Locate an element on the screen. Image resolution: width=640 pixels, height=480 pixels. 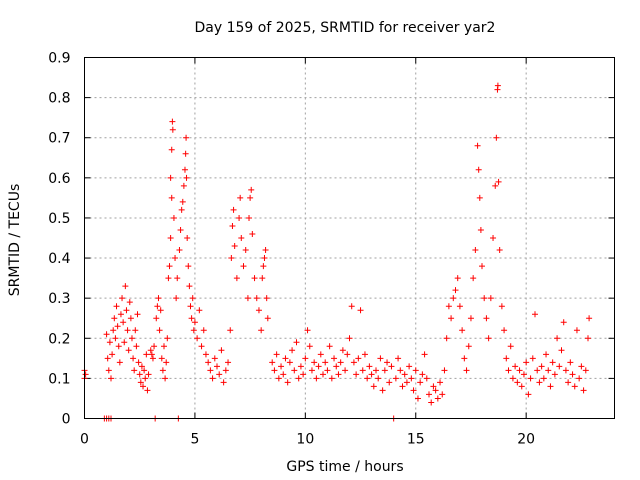
x-tick-label: 10 is located at coordinates (305, 440).